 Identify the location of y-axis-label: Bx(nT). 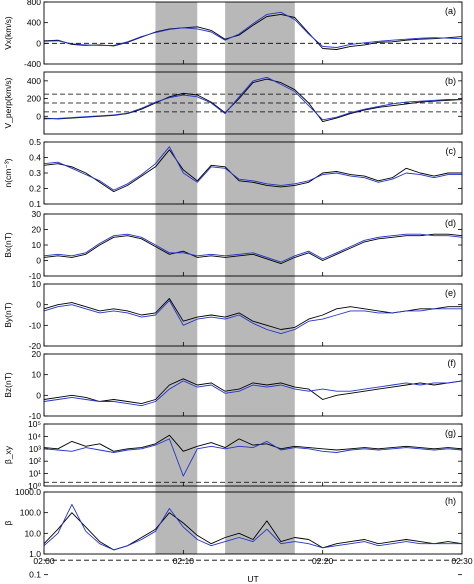
(8, 245).